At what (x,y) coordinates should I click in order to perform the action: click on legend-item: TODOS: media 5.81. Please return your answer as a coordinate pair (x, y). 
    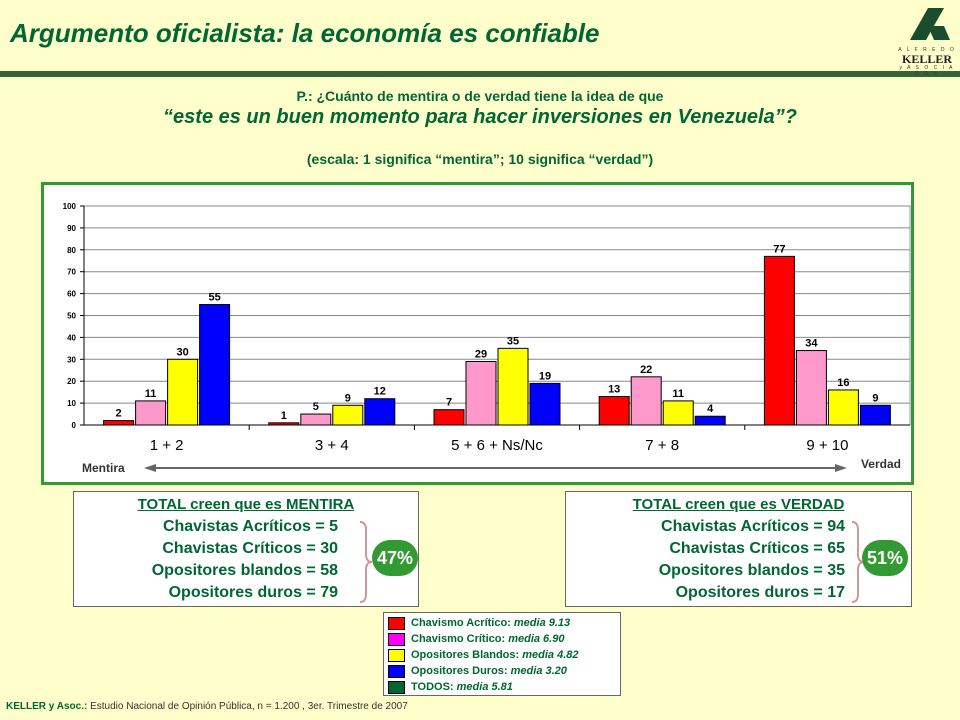
    Looking at the image, I should click on (504, 687).